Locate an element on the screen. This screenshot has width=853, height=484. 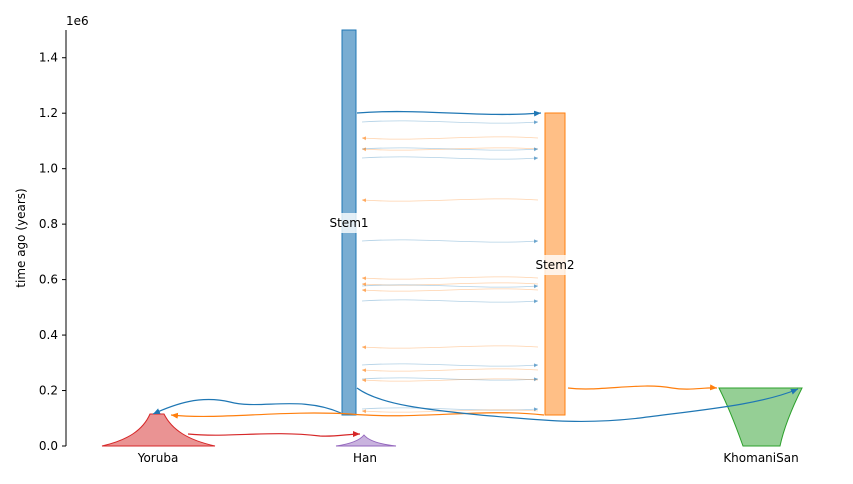
khomanisan-label: KhomaniSan is located at coordinates (760, 458).